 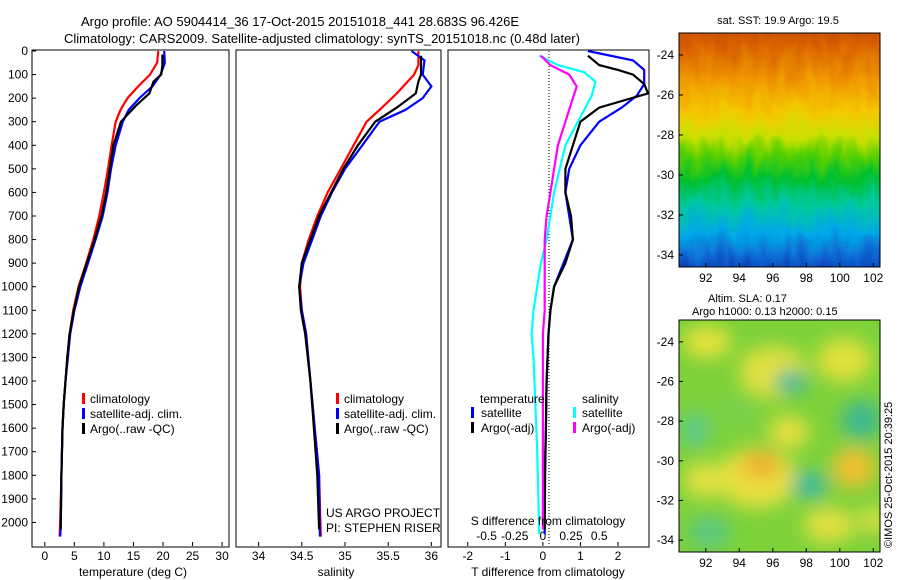 I want to click on lat-tick-label: -24, so click(x=666, y=55).